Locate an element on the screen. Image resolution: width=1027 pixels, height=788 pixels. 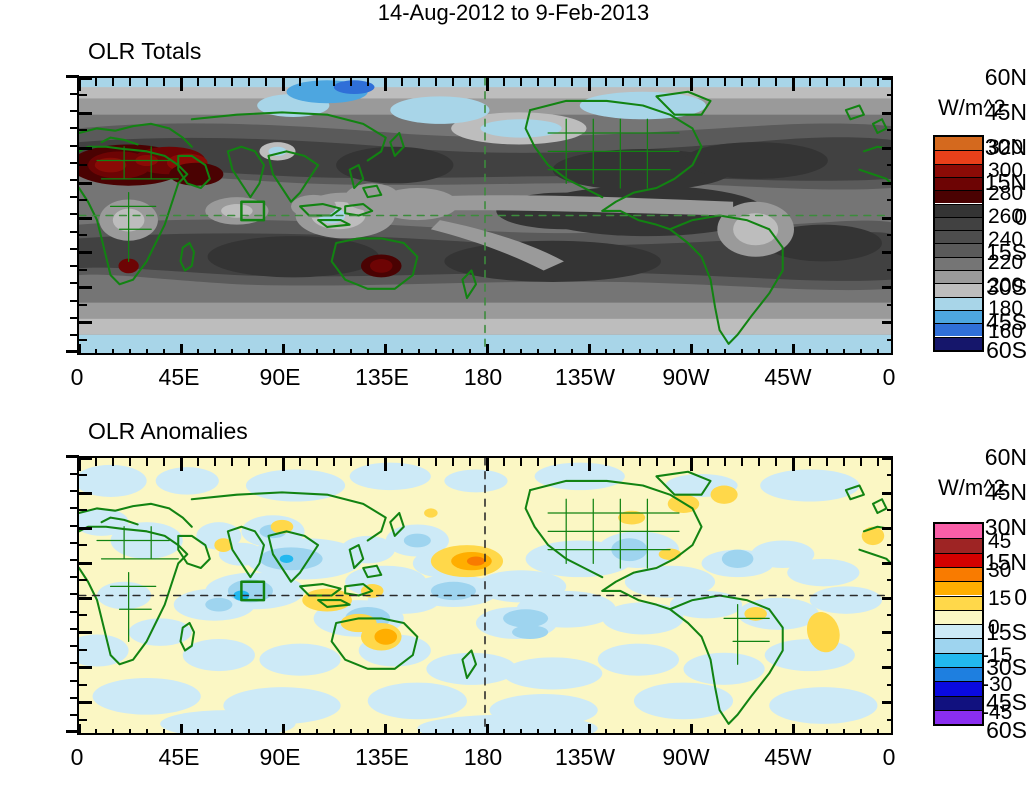
colorbar-olr-totals is located at coordinates (958, 243).